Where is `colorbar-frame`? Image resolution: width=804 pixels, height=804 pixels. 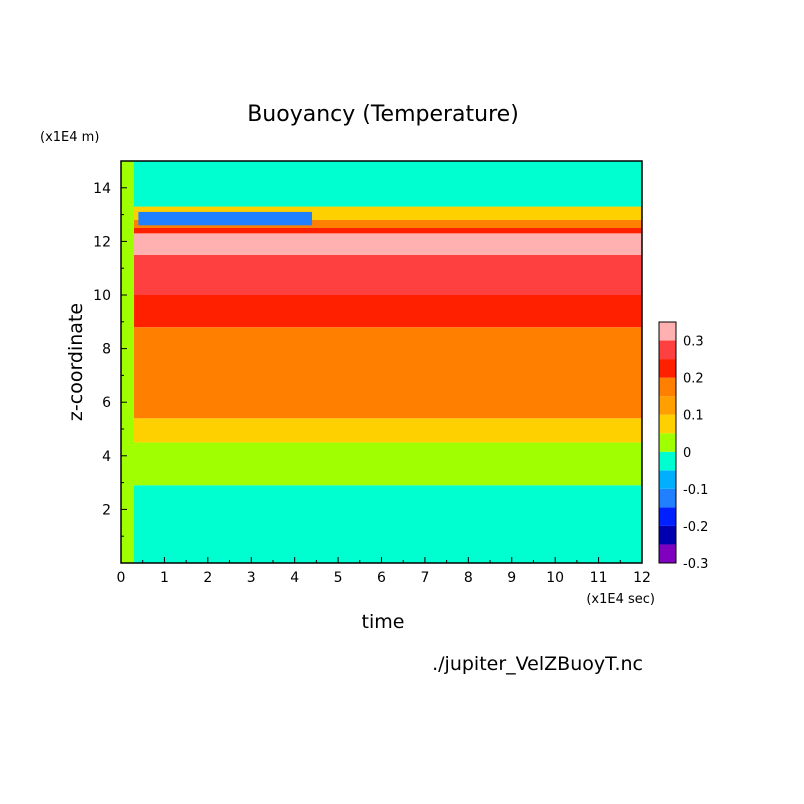
colorbar-frame is located at coordinates (667, 442).